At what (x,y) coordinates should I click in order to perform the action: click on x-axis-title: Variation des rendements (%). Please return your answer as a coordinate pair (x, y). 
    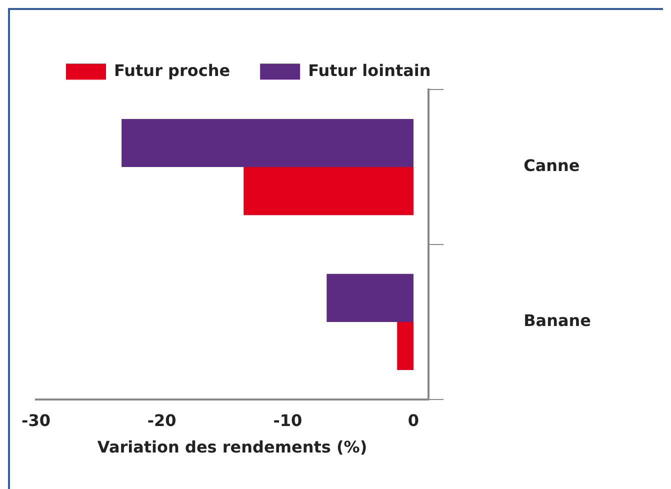
    Looking at the image, I should click on (232, 446).